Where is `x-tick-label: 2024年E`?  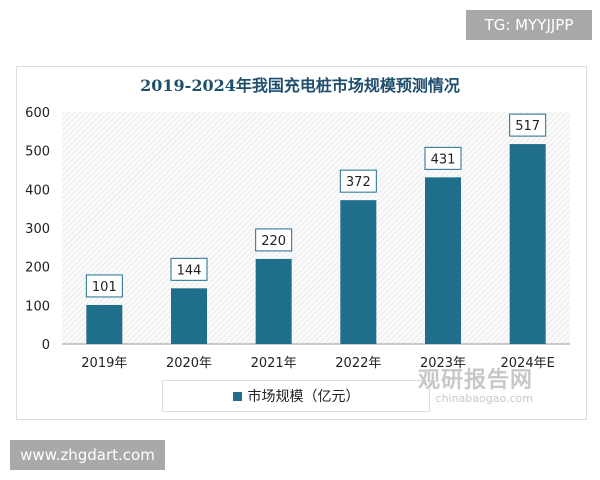
x-tick-label: 2024年E is located at coordinates (528, 363).